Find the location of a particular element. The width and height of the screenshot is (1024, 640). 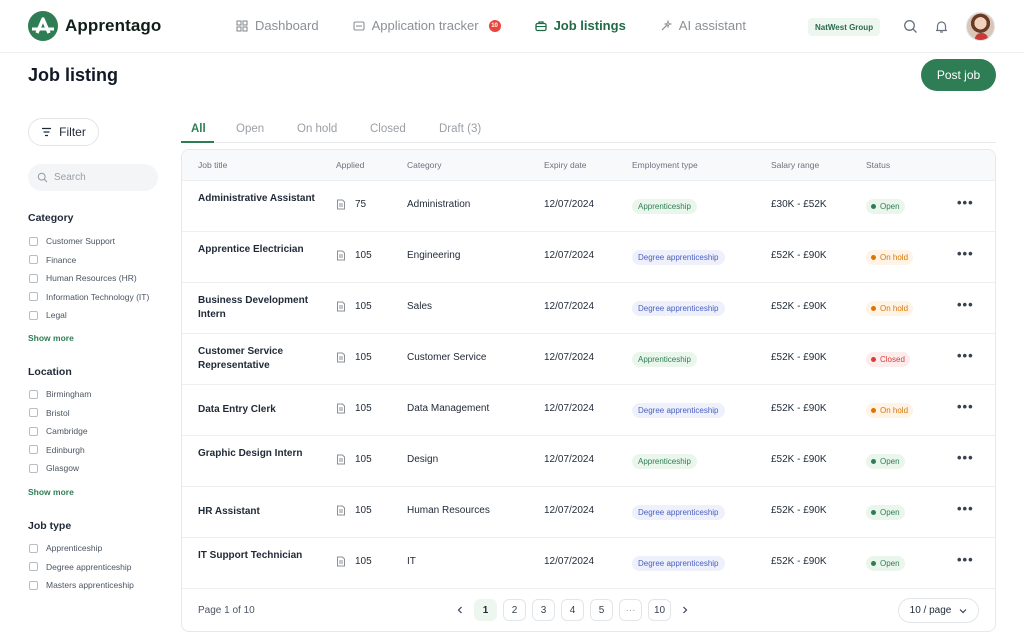

column-header-employment-type: Employment type is located at coordinates (665, 165).